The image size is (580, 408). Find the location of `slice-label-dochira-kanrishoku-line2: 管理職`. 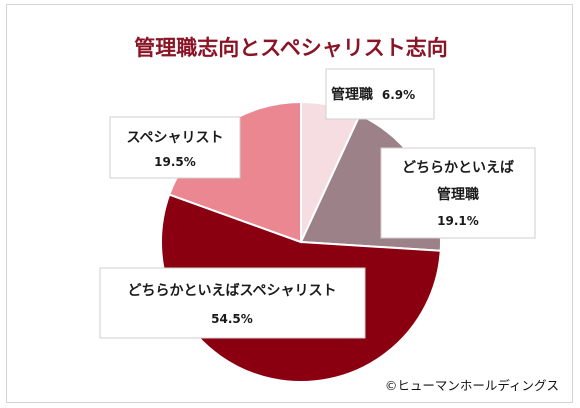

slice-label-dochira-kanrishoku-line2: 管理職 is located at coordinates (458, 194).